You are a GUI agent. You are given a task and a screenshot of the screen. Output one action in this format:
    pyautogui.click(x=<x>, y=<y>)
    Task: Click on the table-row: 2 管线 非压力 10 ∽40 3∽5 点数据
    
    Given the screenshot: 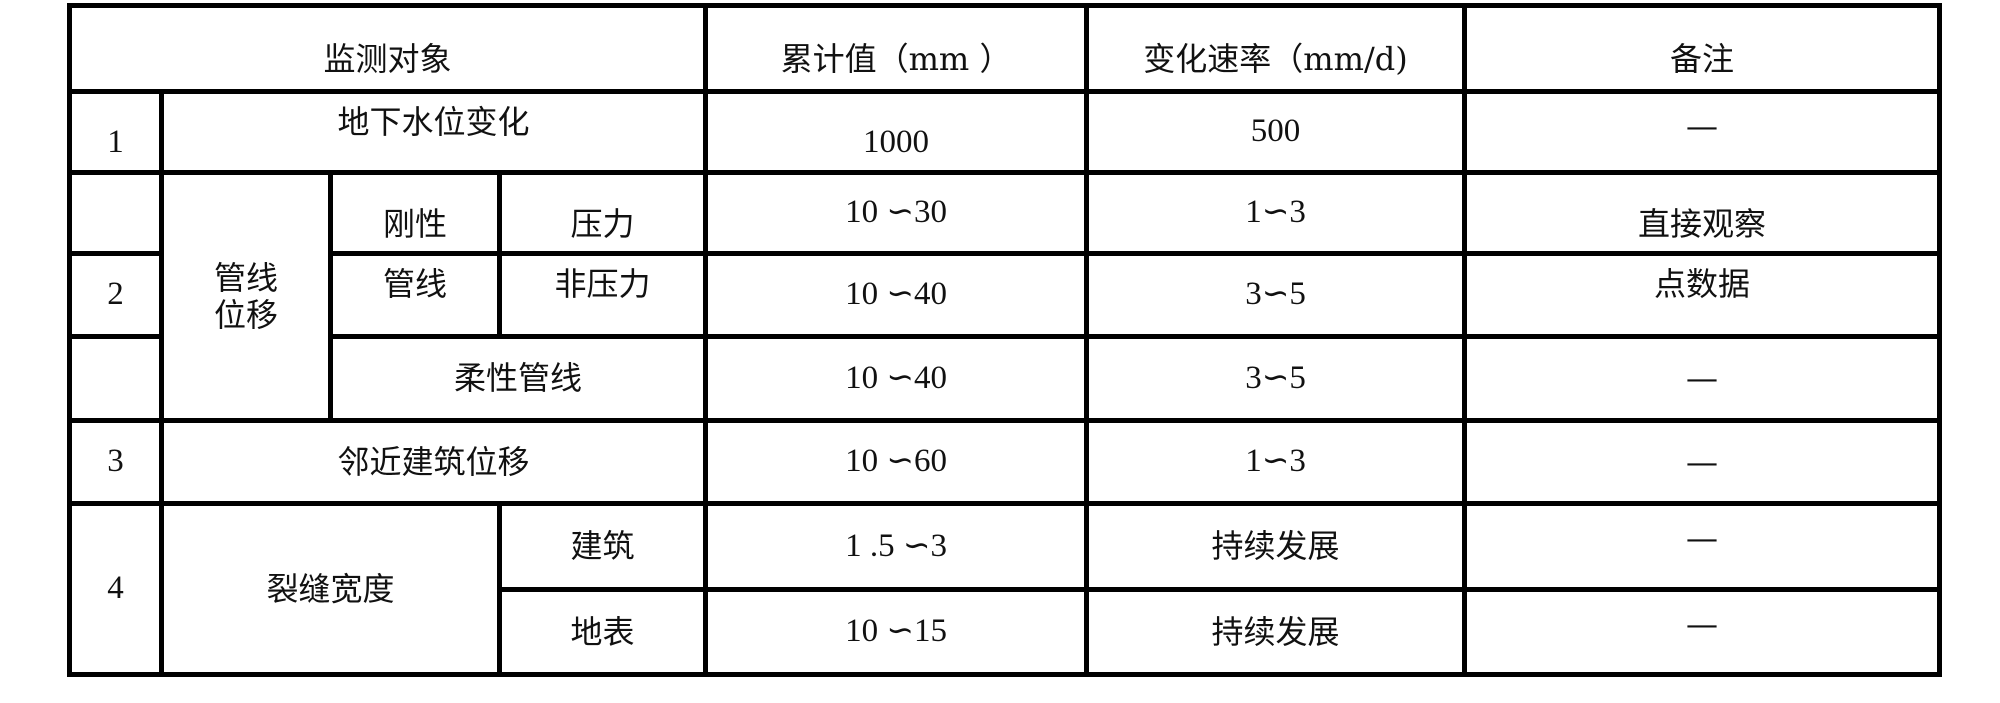 What is the action you would take?
    pyautogui.click(x=1005, y=295)
    